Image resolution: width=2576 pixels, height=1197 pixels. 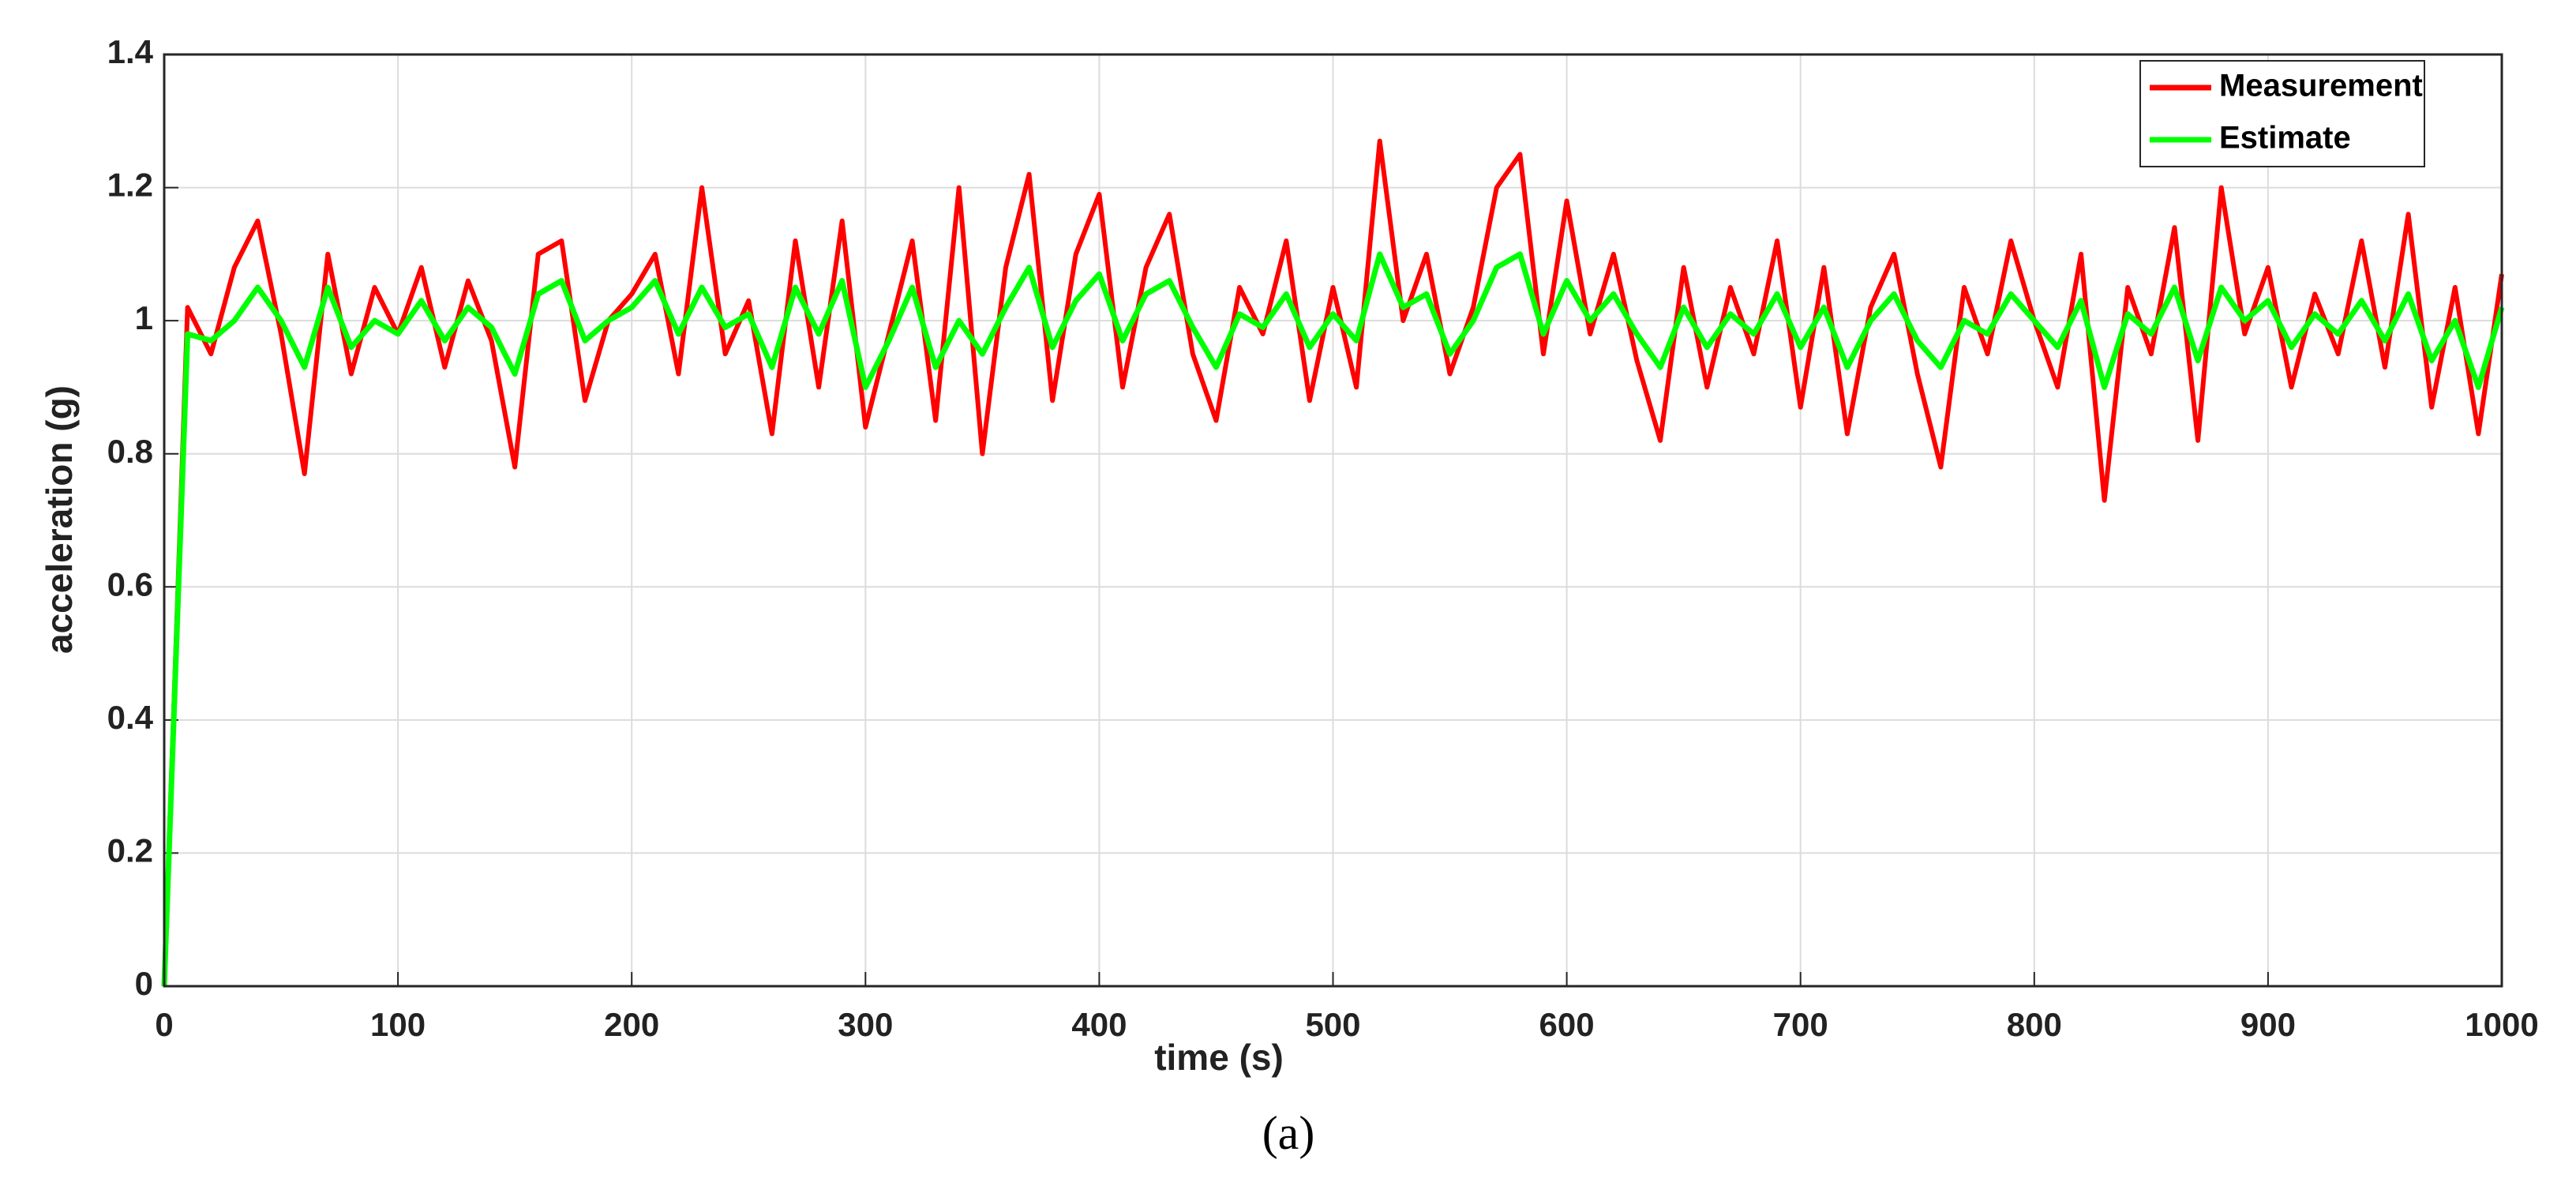 What do you see at coordinates (1332, 1024) in the screenshot?
I see `x-tick-label: 500` at bounding box center [1332, 1024].